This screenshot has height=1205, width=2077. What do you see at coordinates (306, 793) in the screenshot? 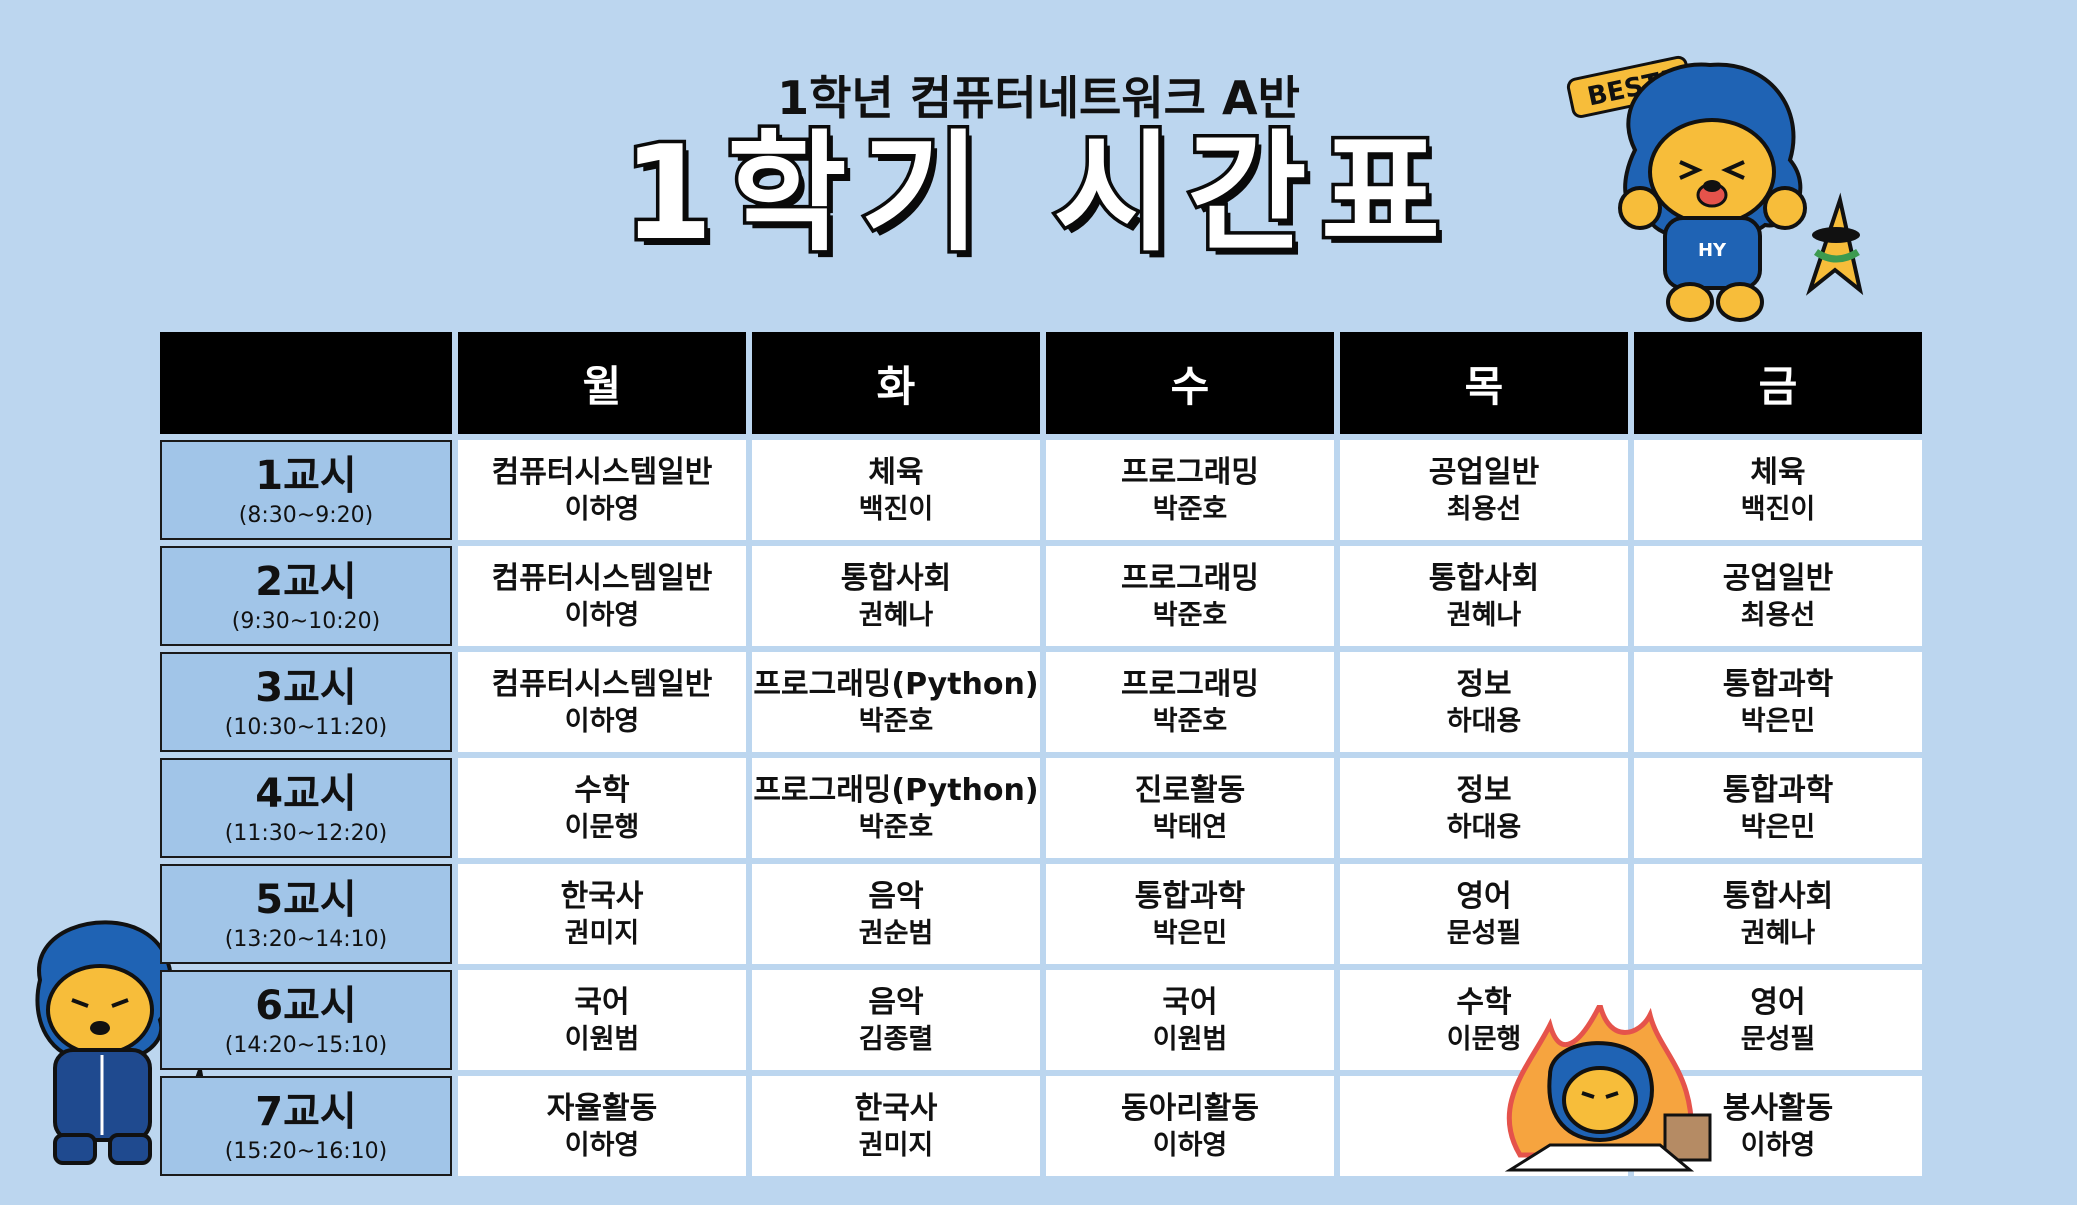
I see `period-name: 4교시` at bounding box center [306, 793].